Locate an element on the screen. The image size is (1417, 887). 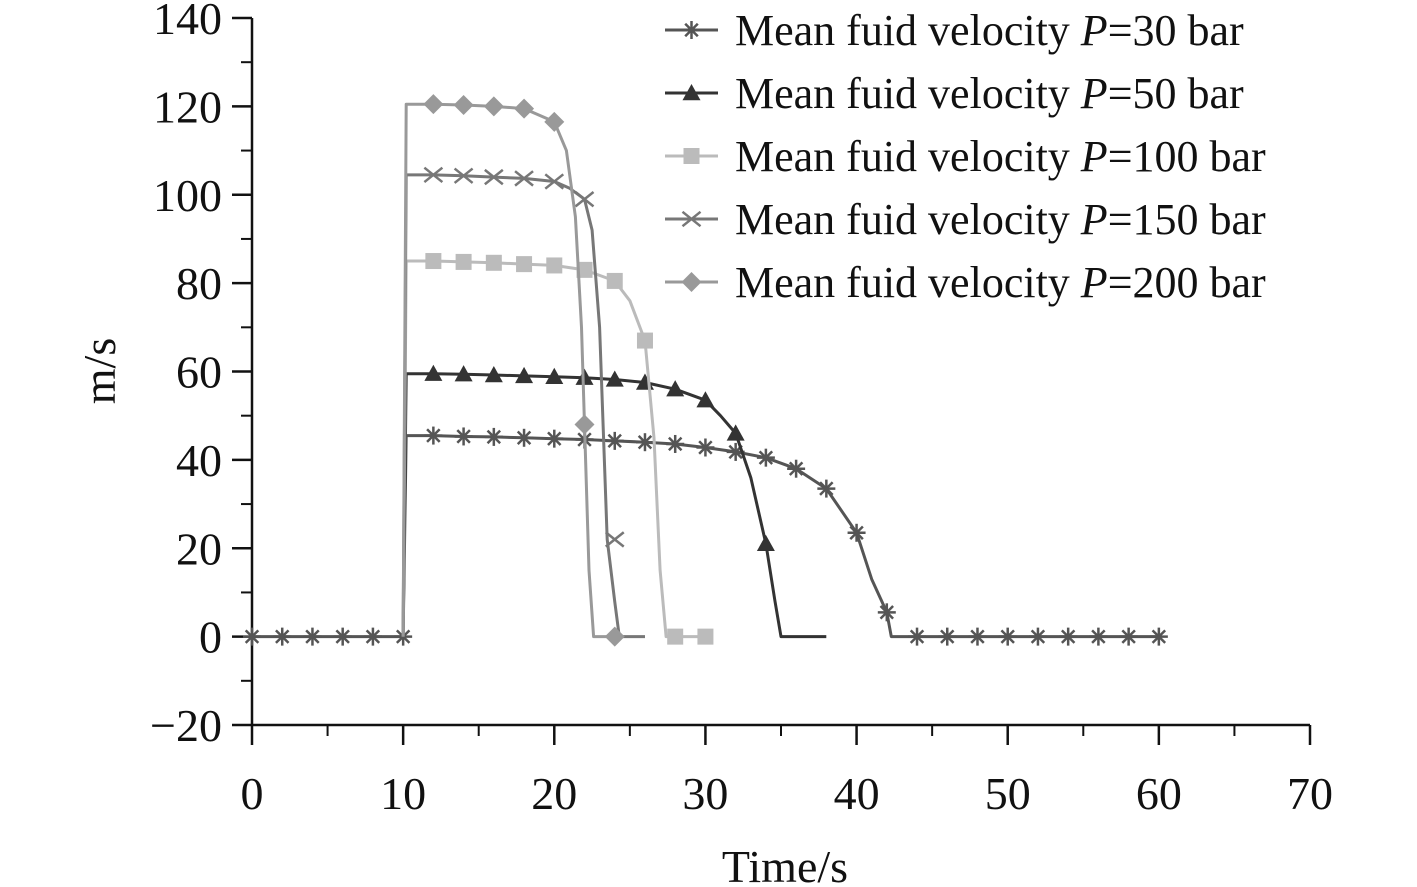
y-axis-title: m/s is located at coordinates (99, 371).